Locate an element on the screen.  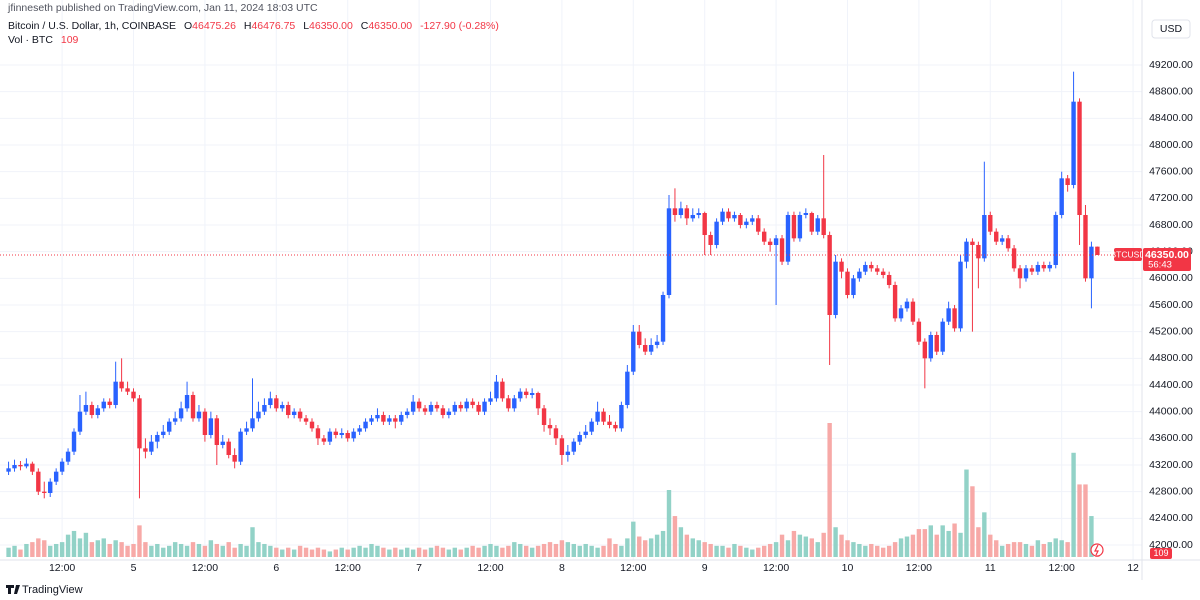
price-tag-text: 46350.00 is located at coordinates (1167, 255).